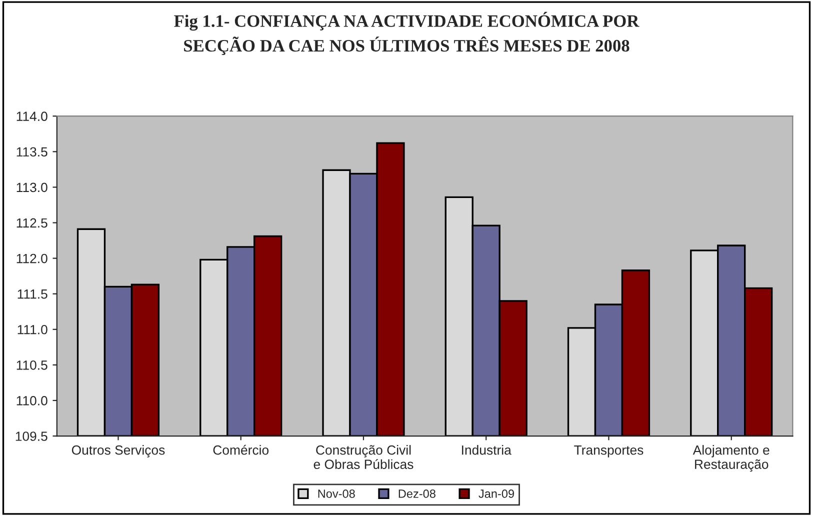 The image size is (813, 516). I want to click on y-tick-label: 112.0, so click(32, 259).